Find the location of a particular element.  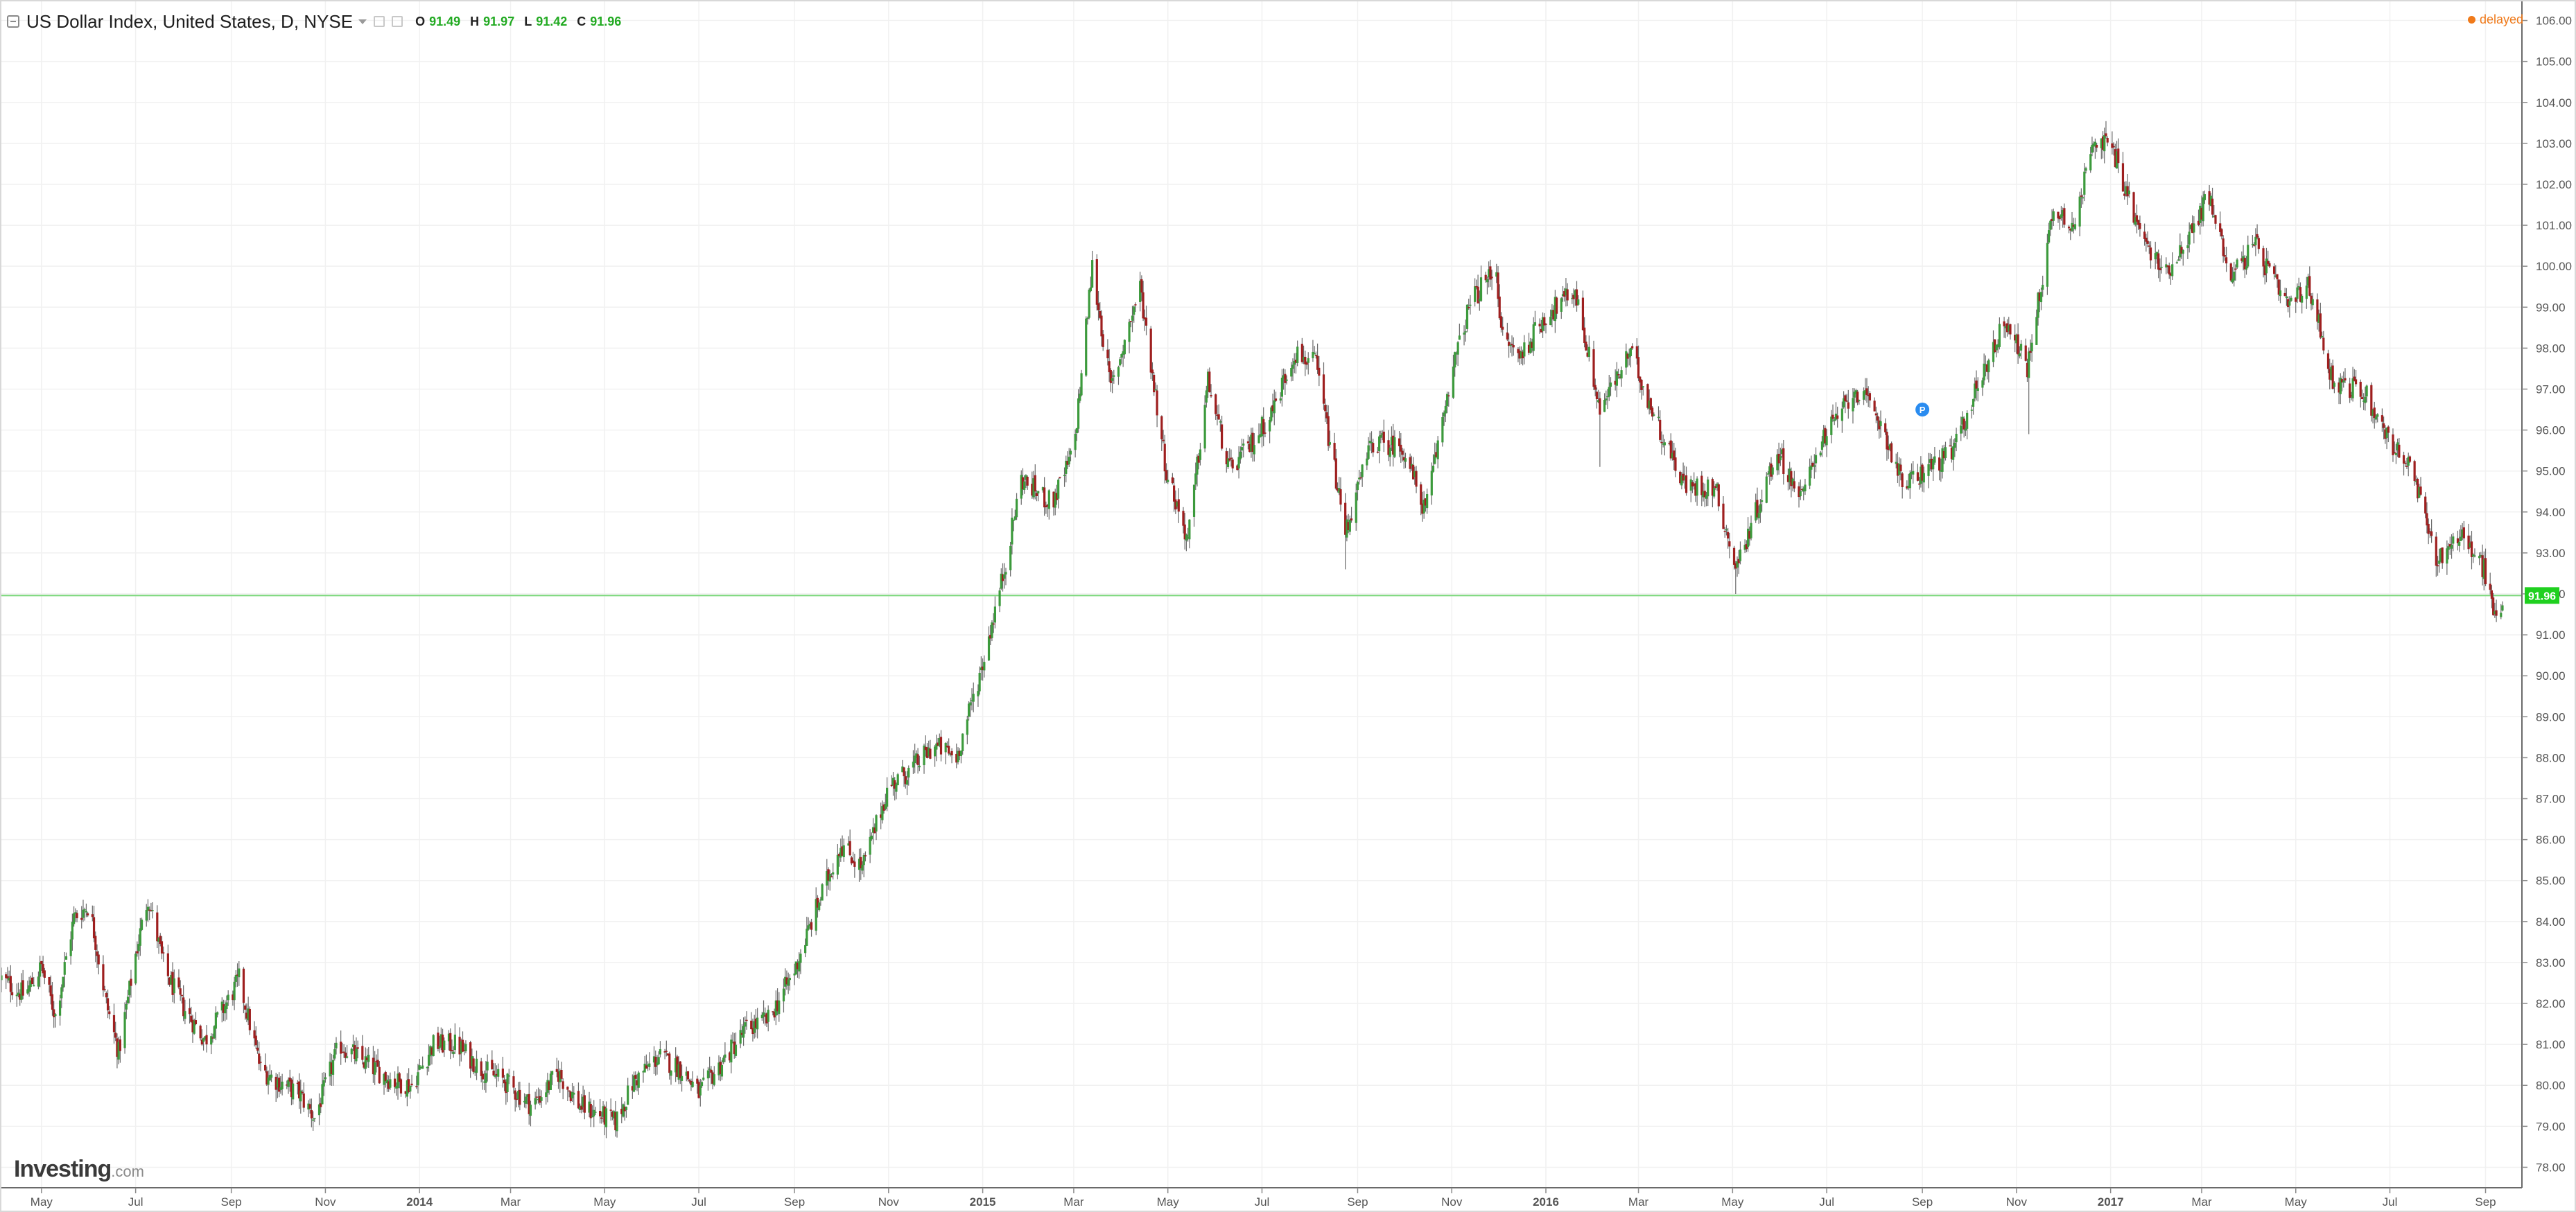

instrument-title: US Dollar Index, United States, D, NYSE is located at coordinates (190, 21).